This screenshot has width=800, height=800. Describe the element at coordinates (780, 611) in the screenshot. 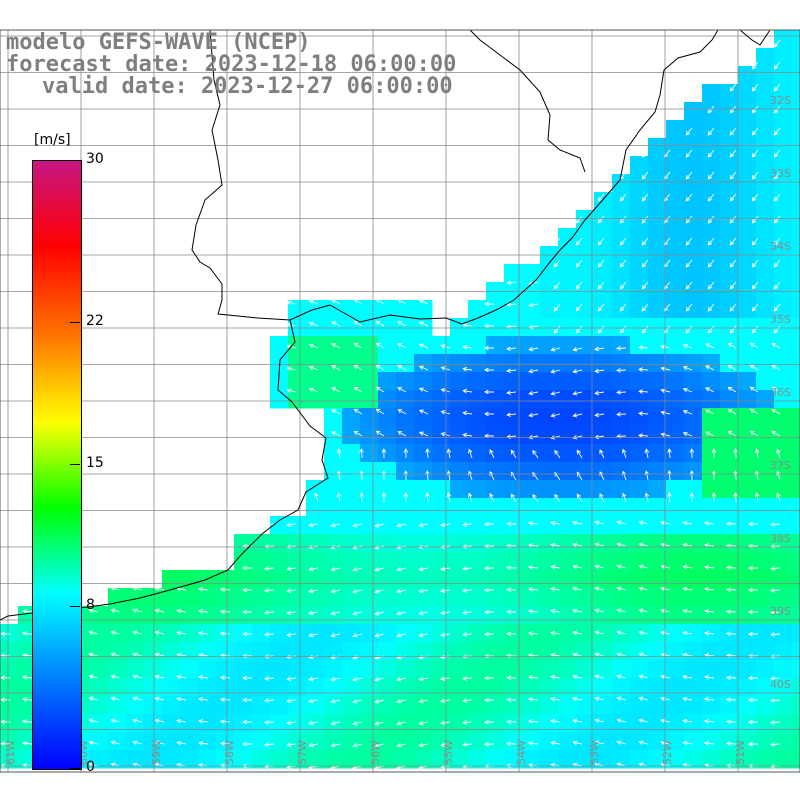

I see `latitude-label: 39S` at that location.